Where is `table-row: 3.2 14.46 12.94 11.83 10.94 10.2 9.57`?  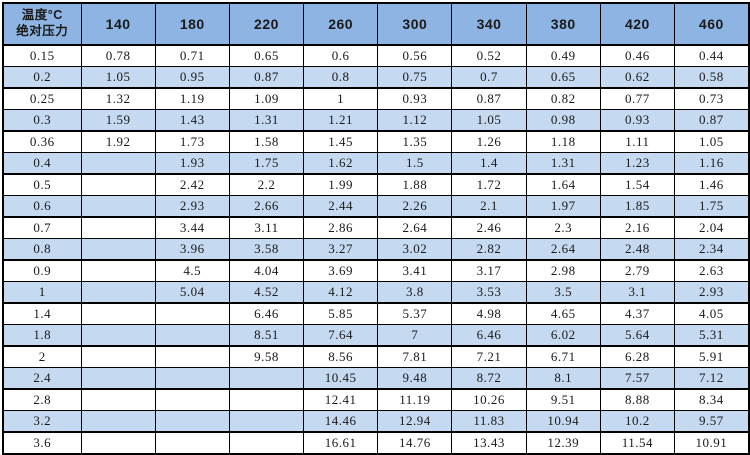
table-row: 3.2 14.46 12.94 11.83 10.94 10.2 9.57 is located at coordinates (376, 421).